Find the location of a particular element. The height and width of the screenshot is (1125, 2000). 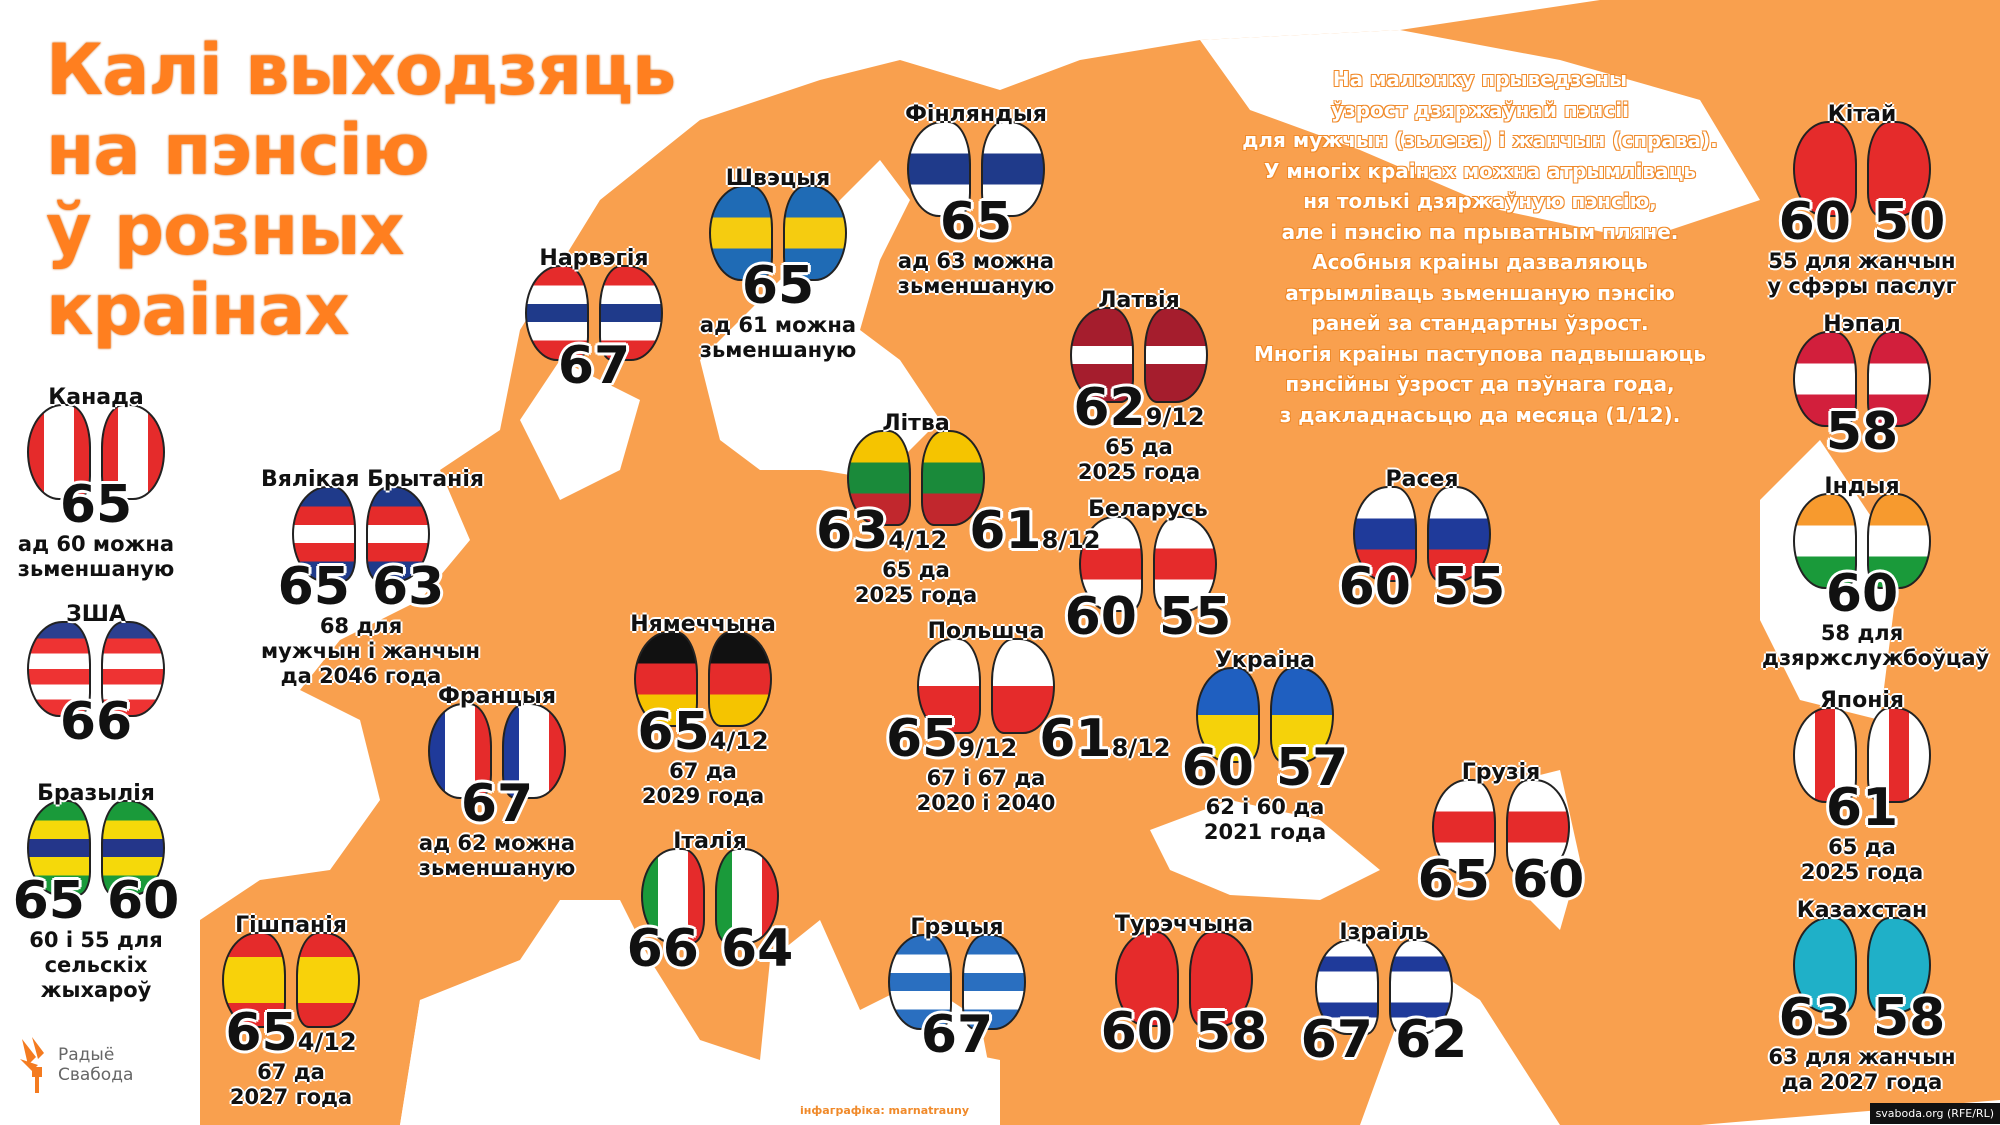

country-name: Нарвэгія is located at coordinates (594, 258).